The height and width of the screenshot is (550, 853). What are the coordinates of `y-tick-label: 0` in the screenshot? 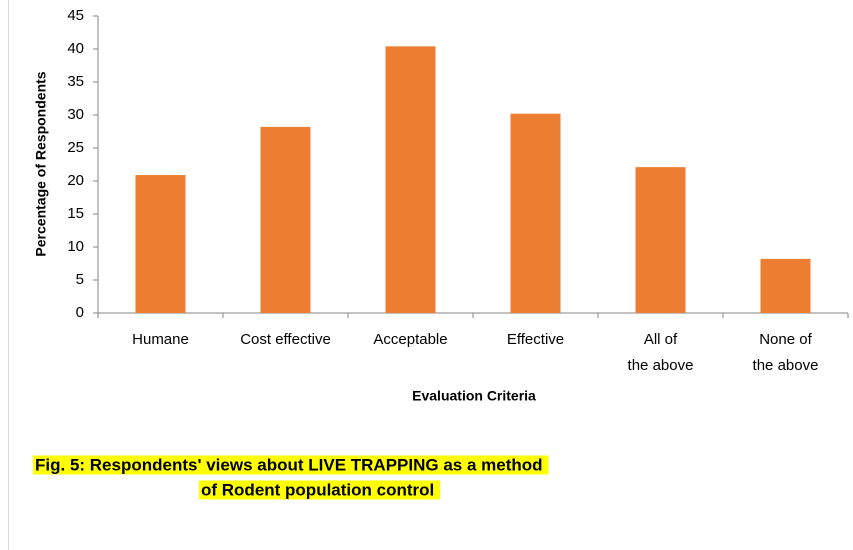 It's located at (80, 312).